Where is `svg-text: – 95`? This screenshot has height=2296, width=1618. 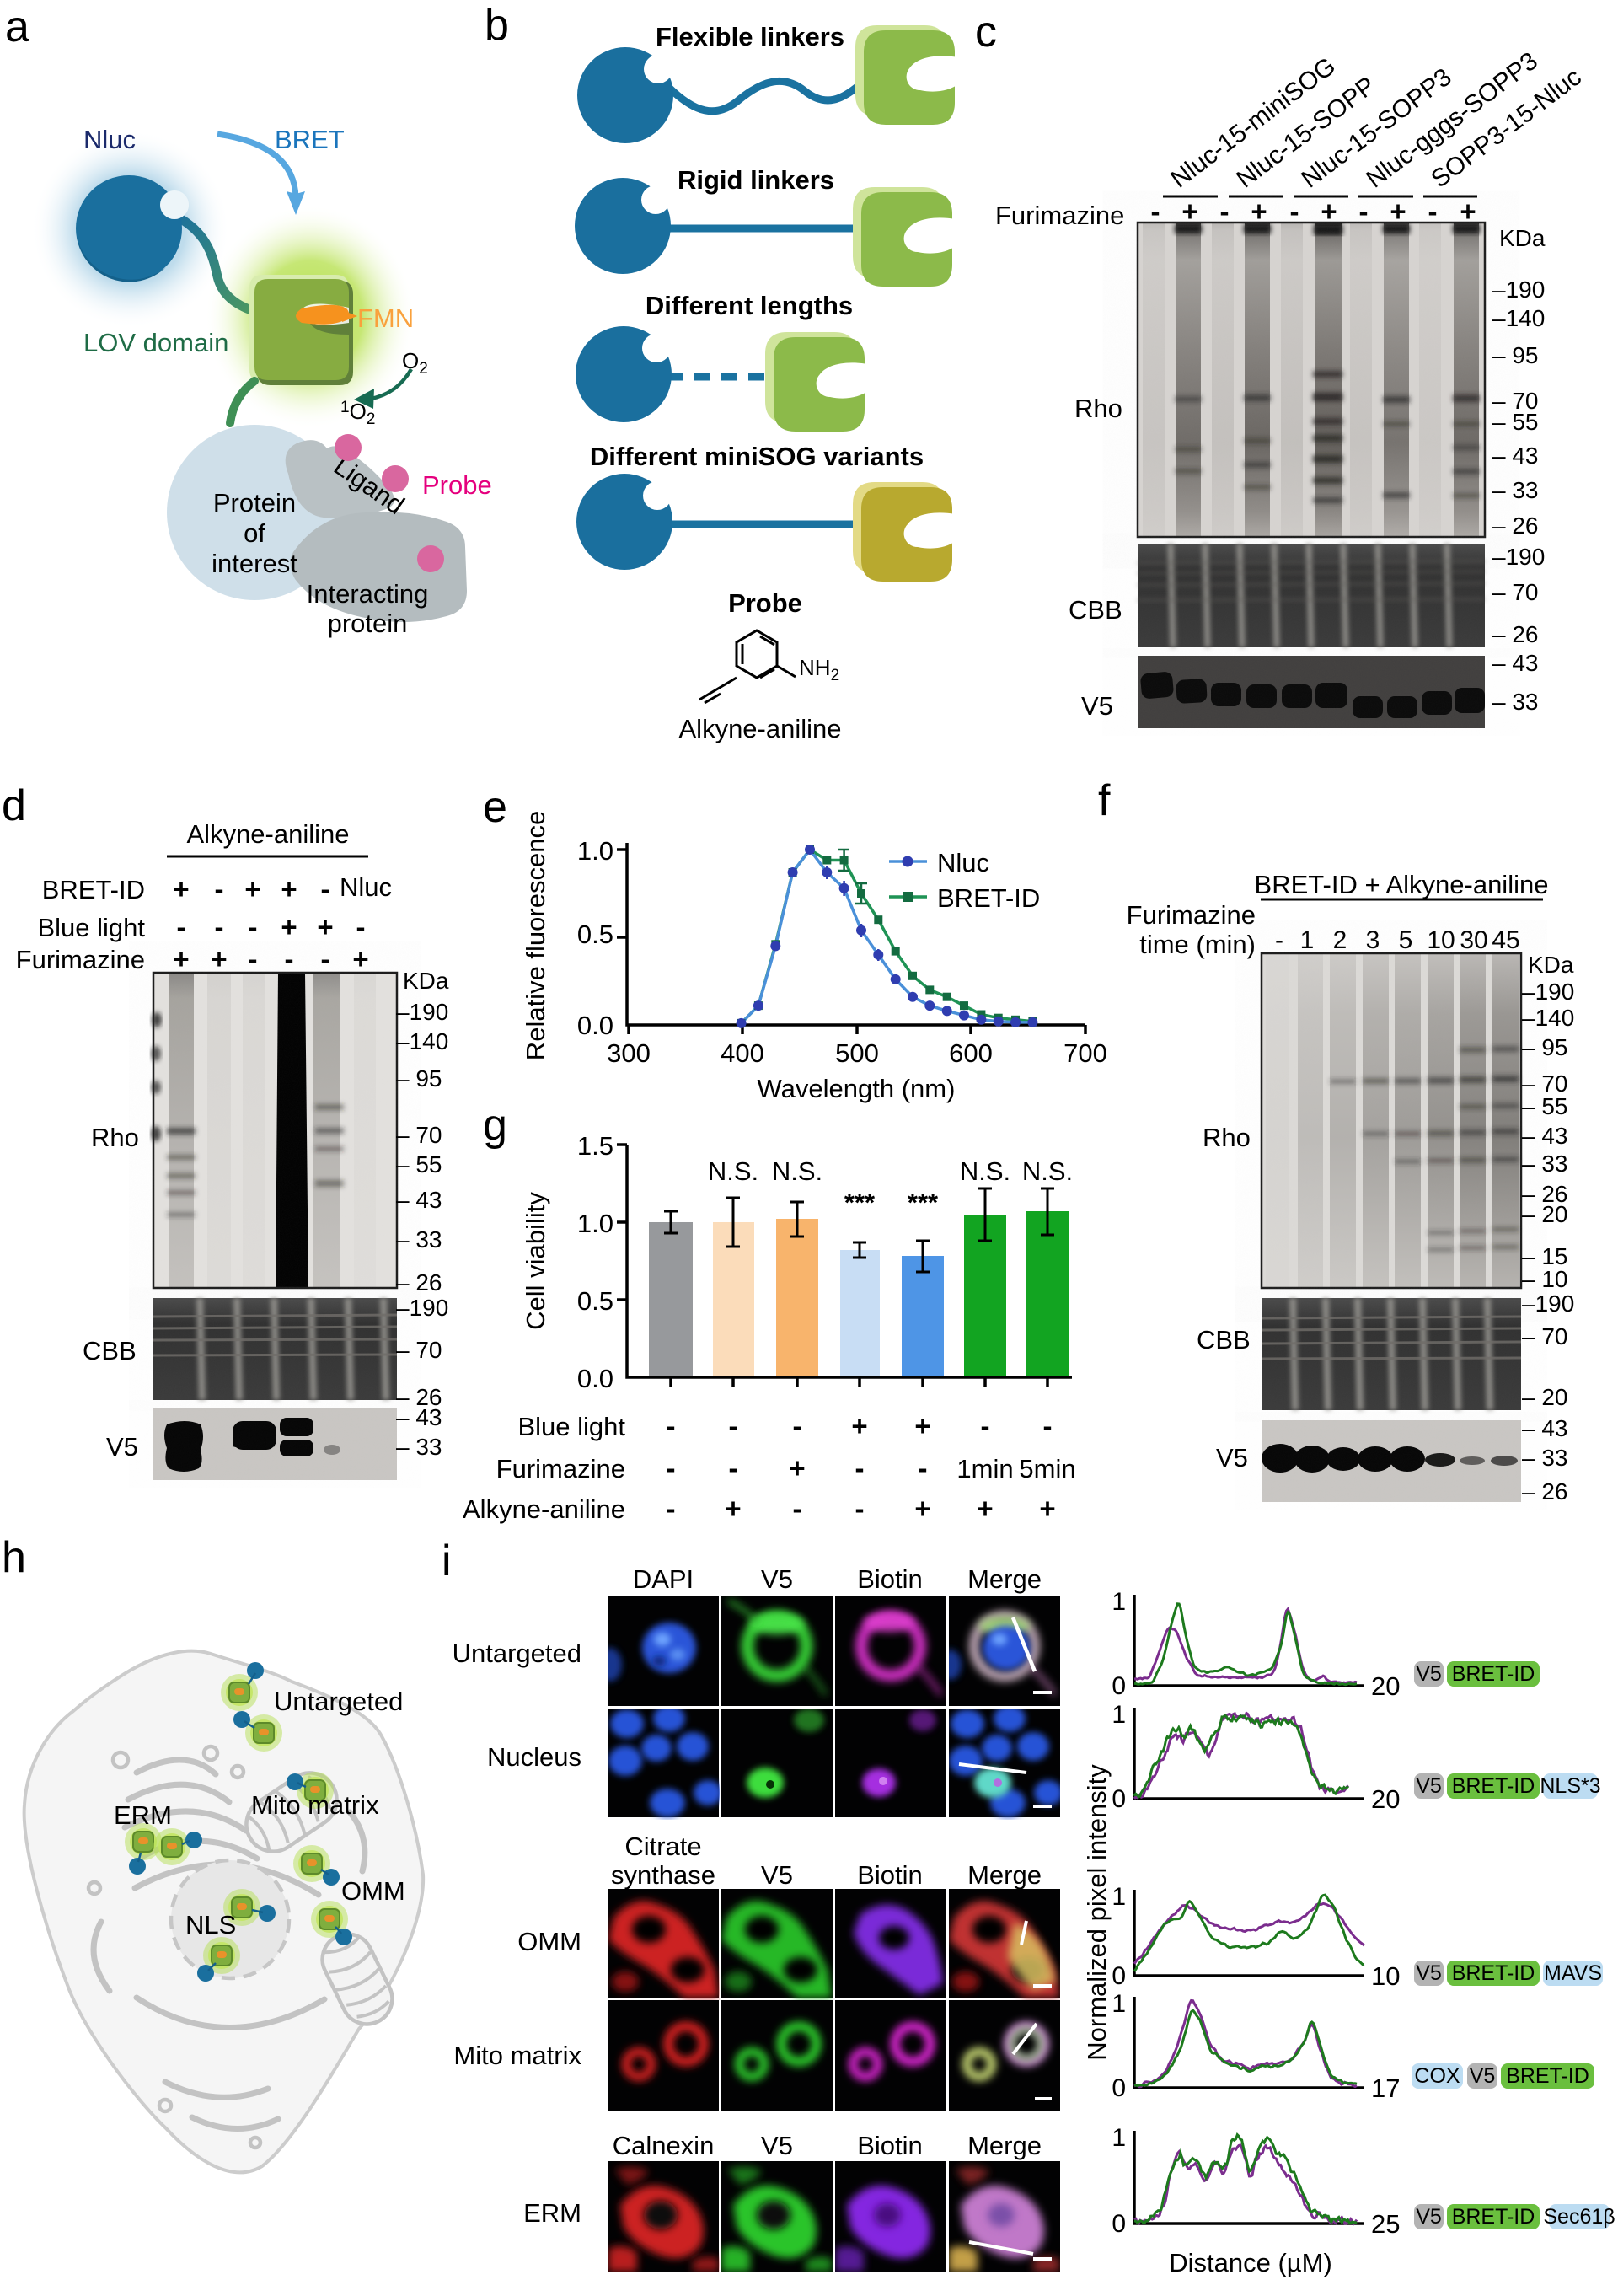 svg-text: – 95 is located at coordinates (1545, 1047).